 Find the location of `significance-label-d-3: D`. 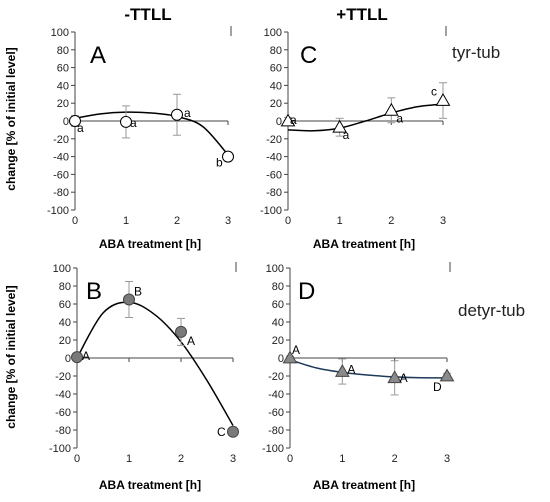

significance-label-d-3: D is located at coordinates (437, 387).